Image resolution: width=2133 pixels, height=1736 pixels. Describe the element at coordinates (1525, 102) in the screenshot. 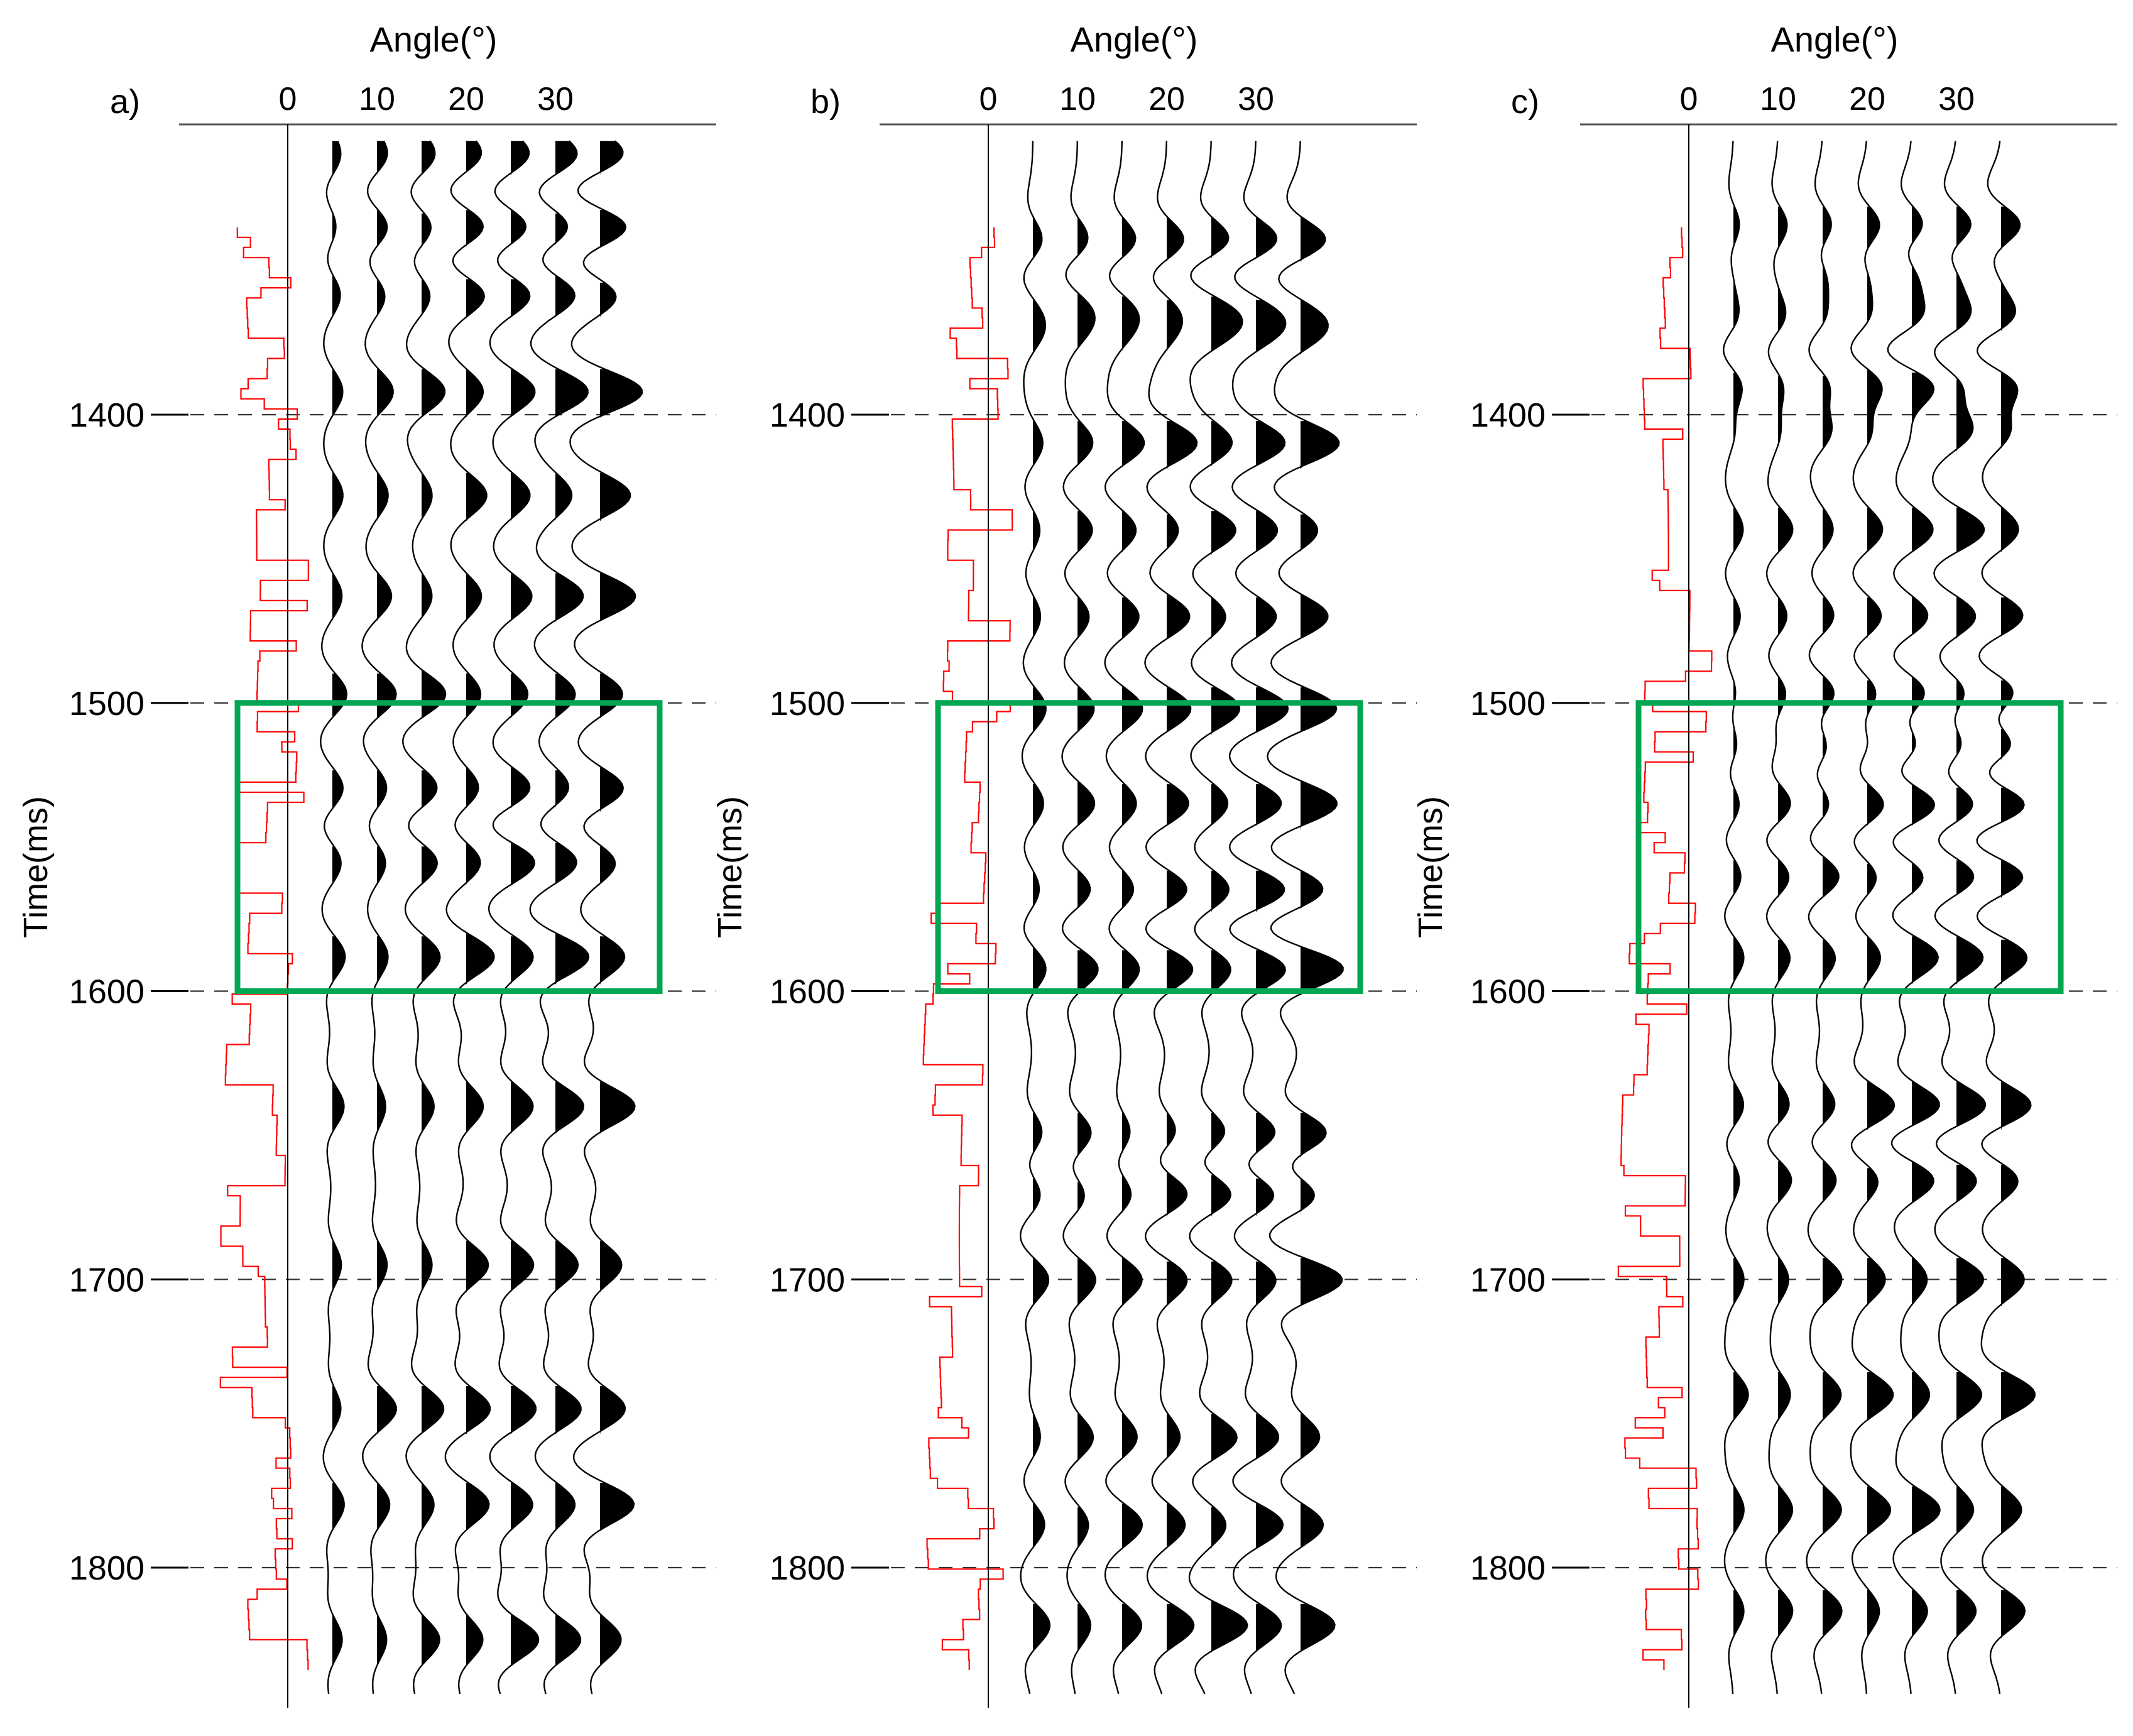

I see `panel-label: c)` at that location.